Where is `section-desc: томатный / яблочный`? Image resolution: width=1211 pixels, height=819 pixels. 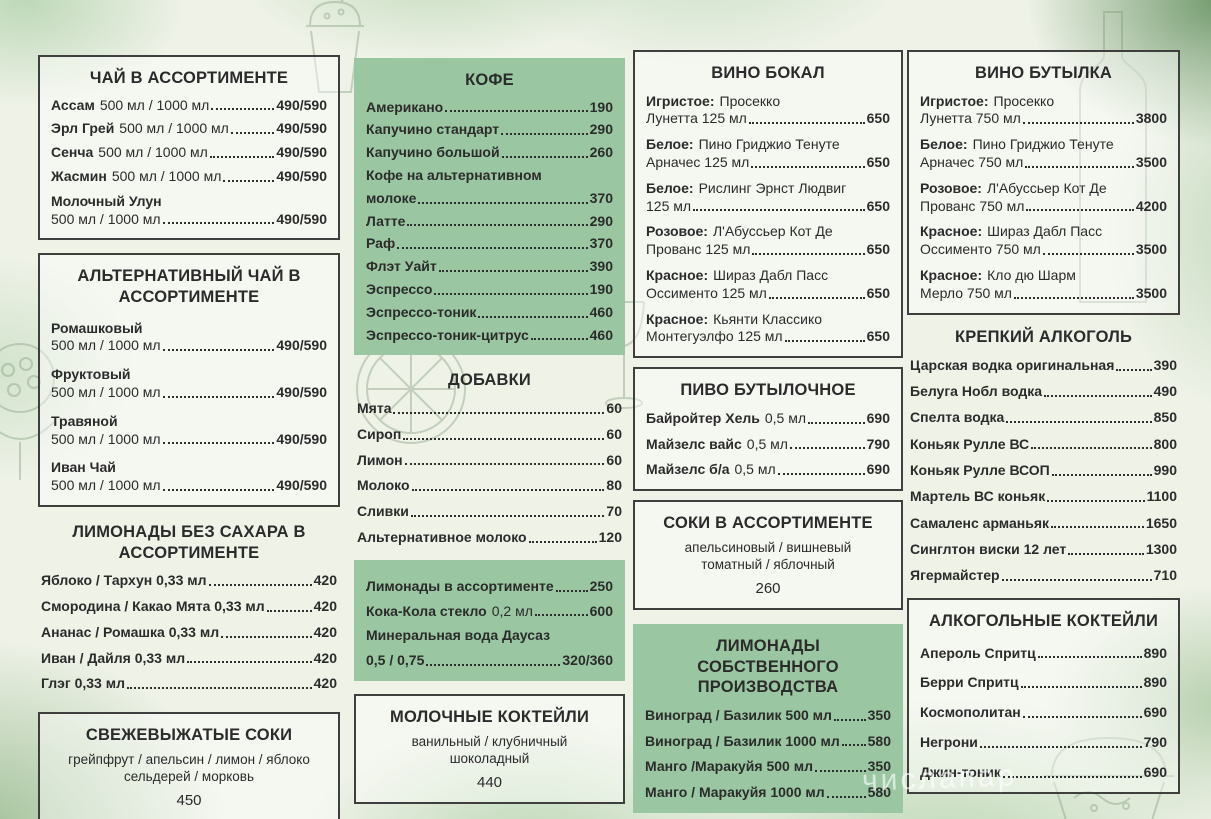 section-desc: томатный / яблочный is located at coordinates (768, 565).